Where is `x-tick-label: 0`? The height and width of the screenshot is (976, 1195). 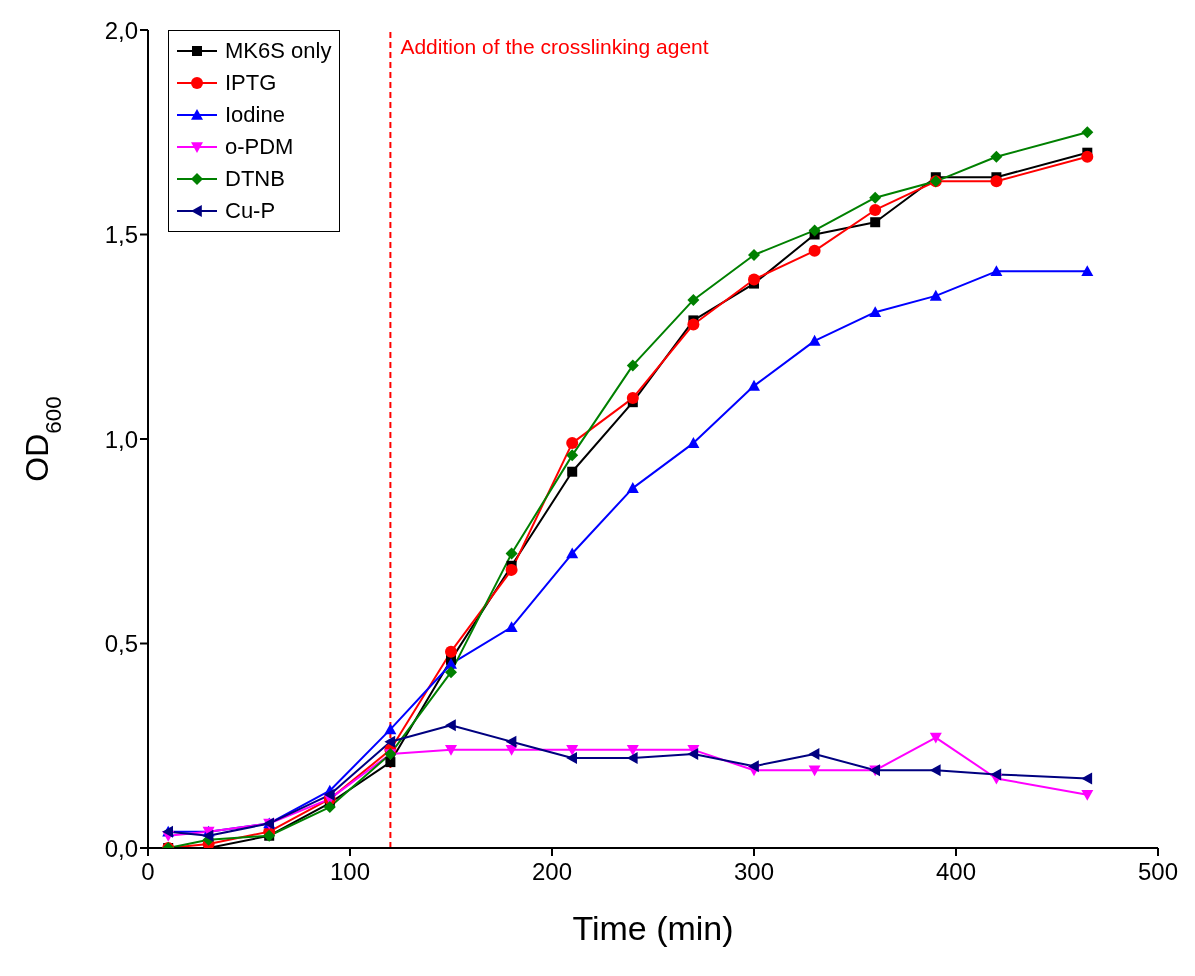
x-tick-label: 0 is located at coordinates (148, 871).